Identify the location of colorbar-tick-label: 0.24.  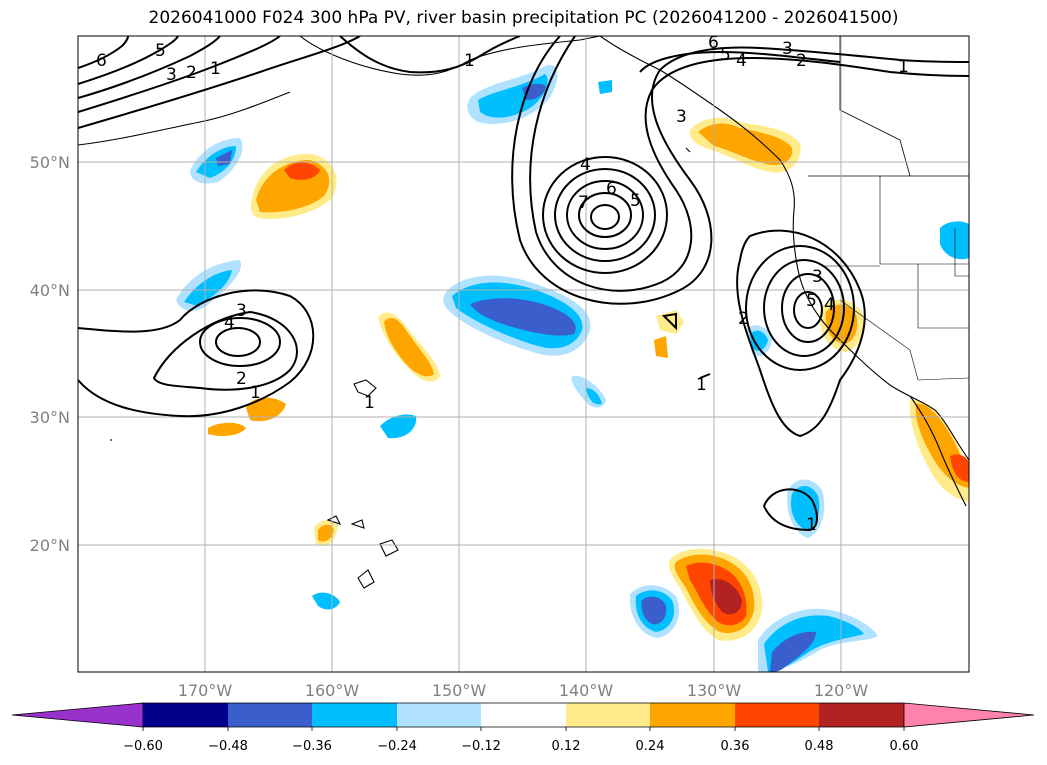
(650, 746).